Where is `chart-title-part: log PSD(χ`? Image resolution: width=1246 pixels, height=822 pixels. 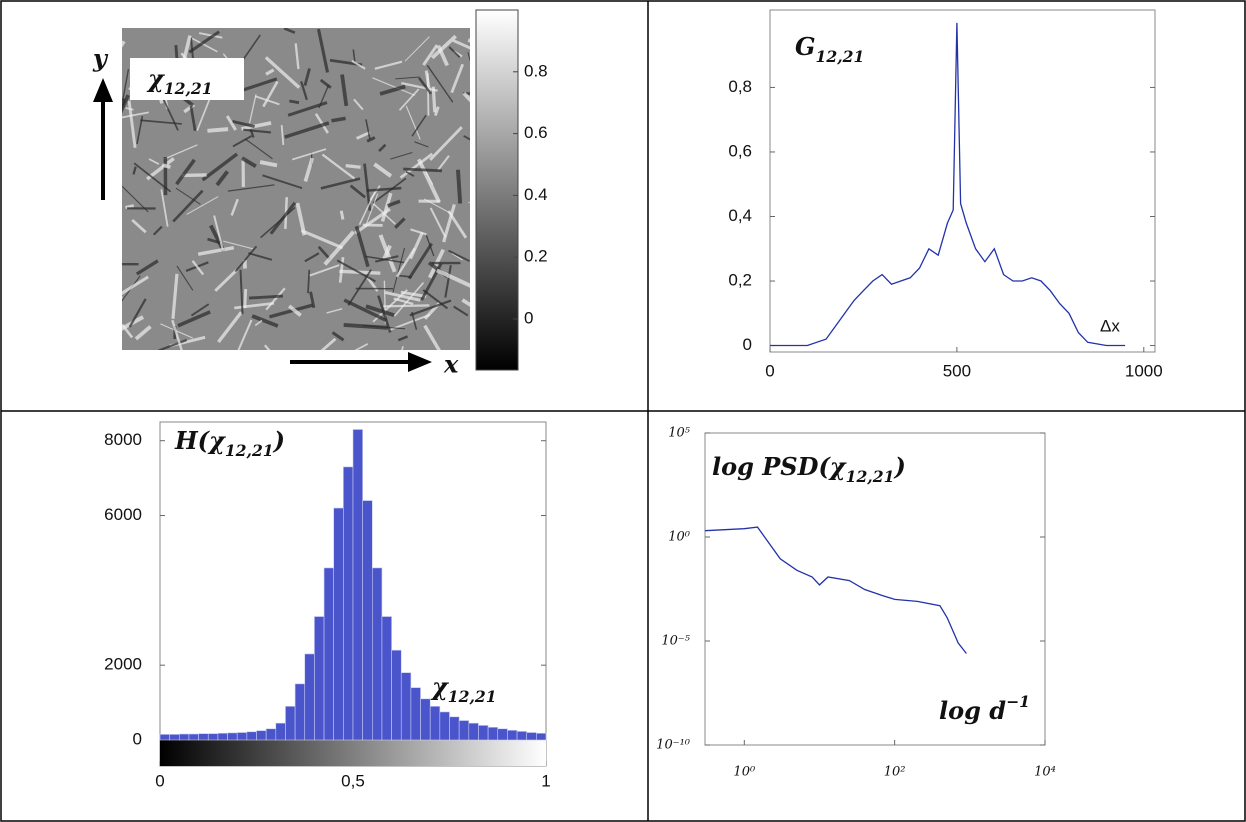
chart-title-part: log PSD(χ is located at coordinates (779, 466).